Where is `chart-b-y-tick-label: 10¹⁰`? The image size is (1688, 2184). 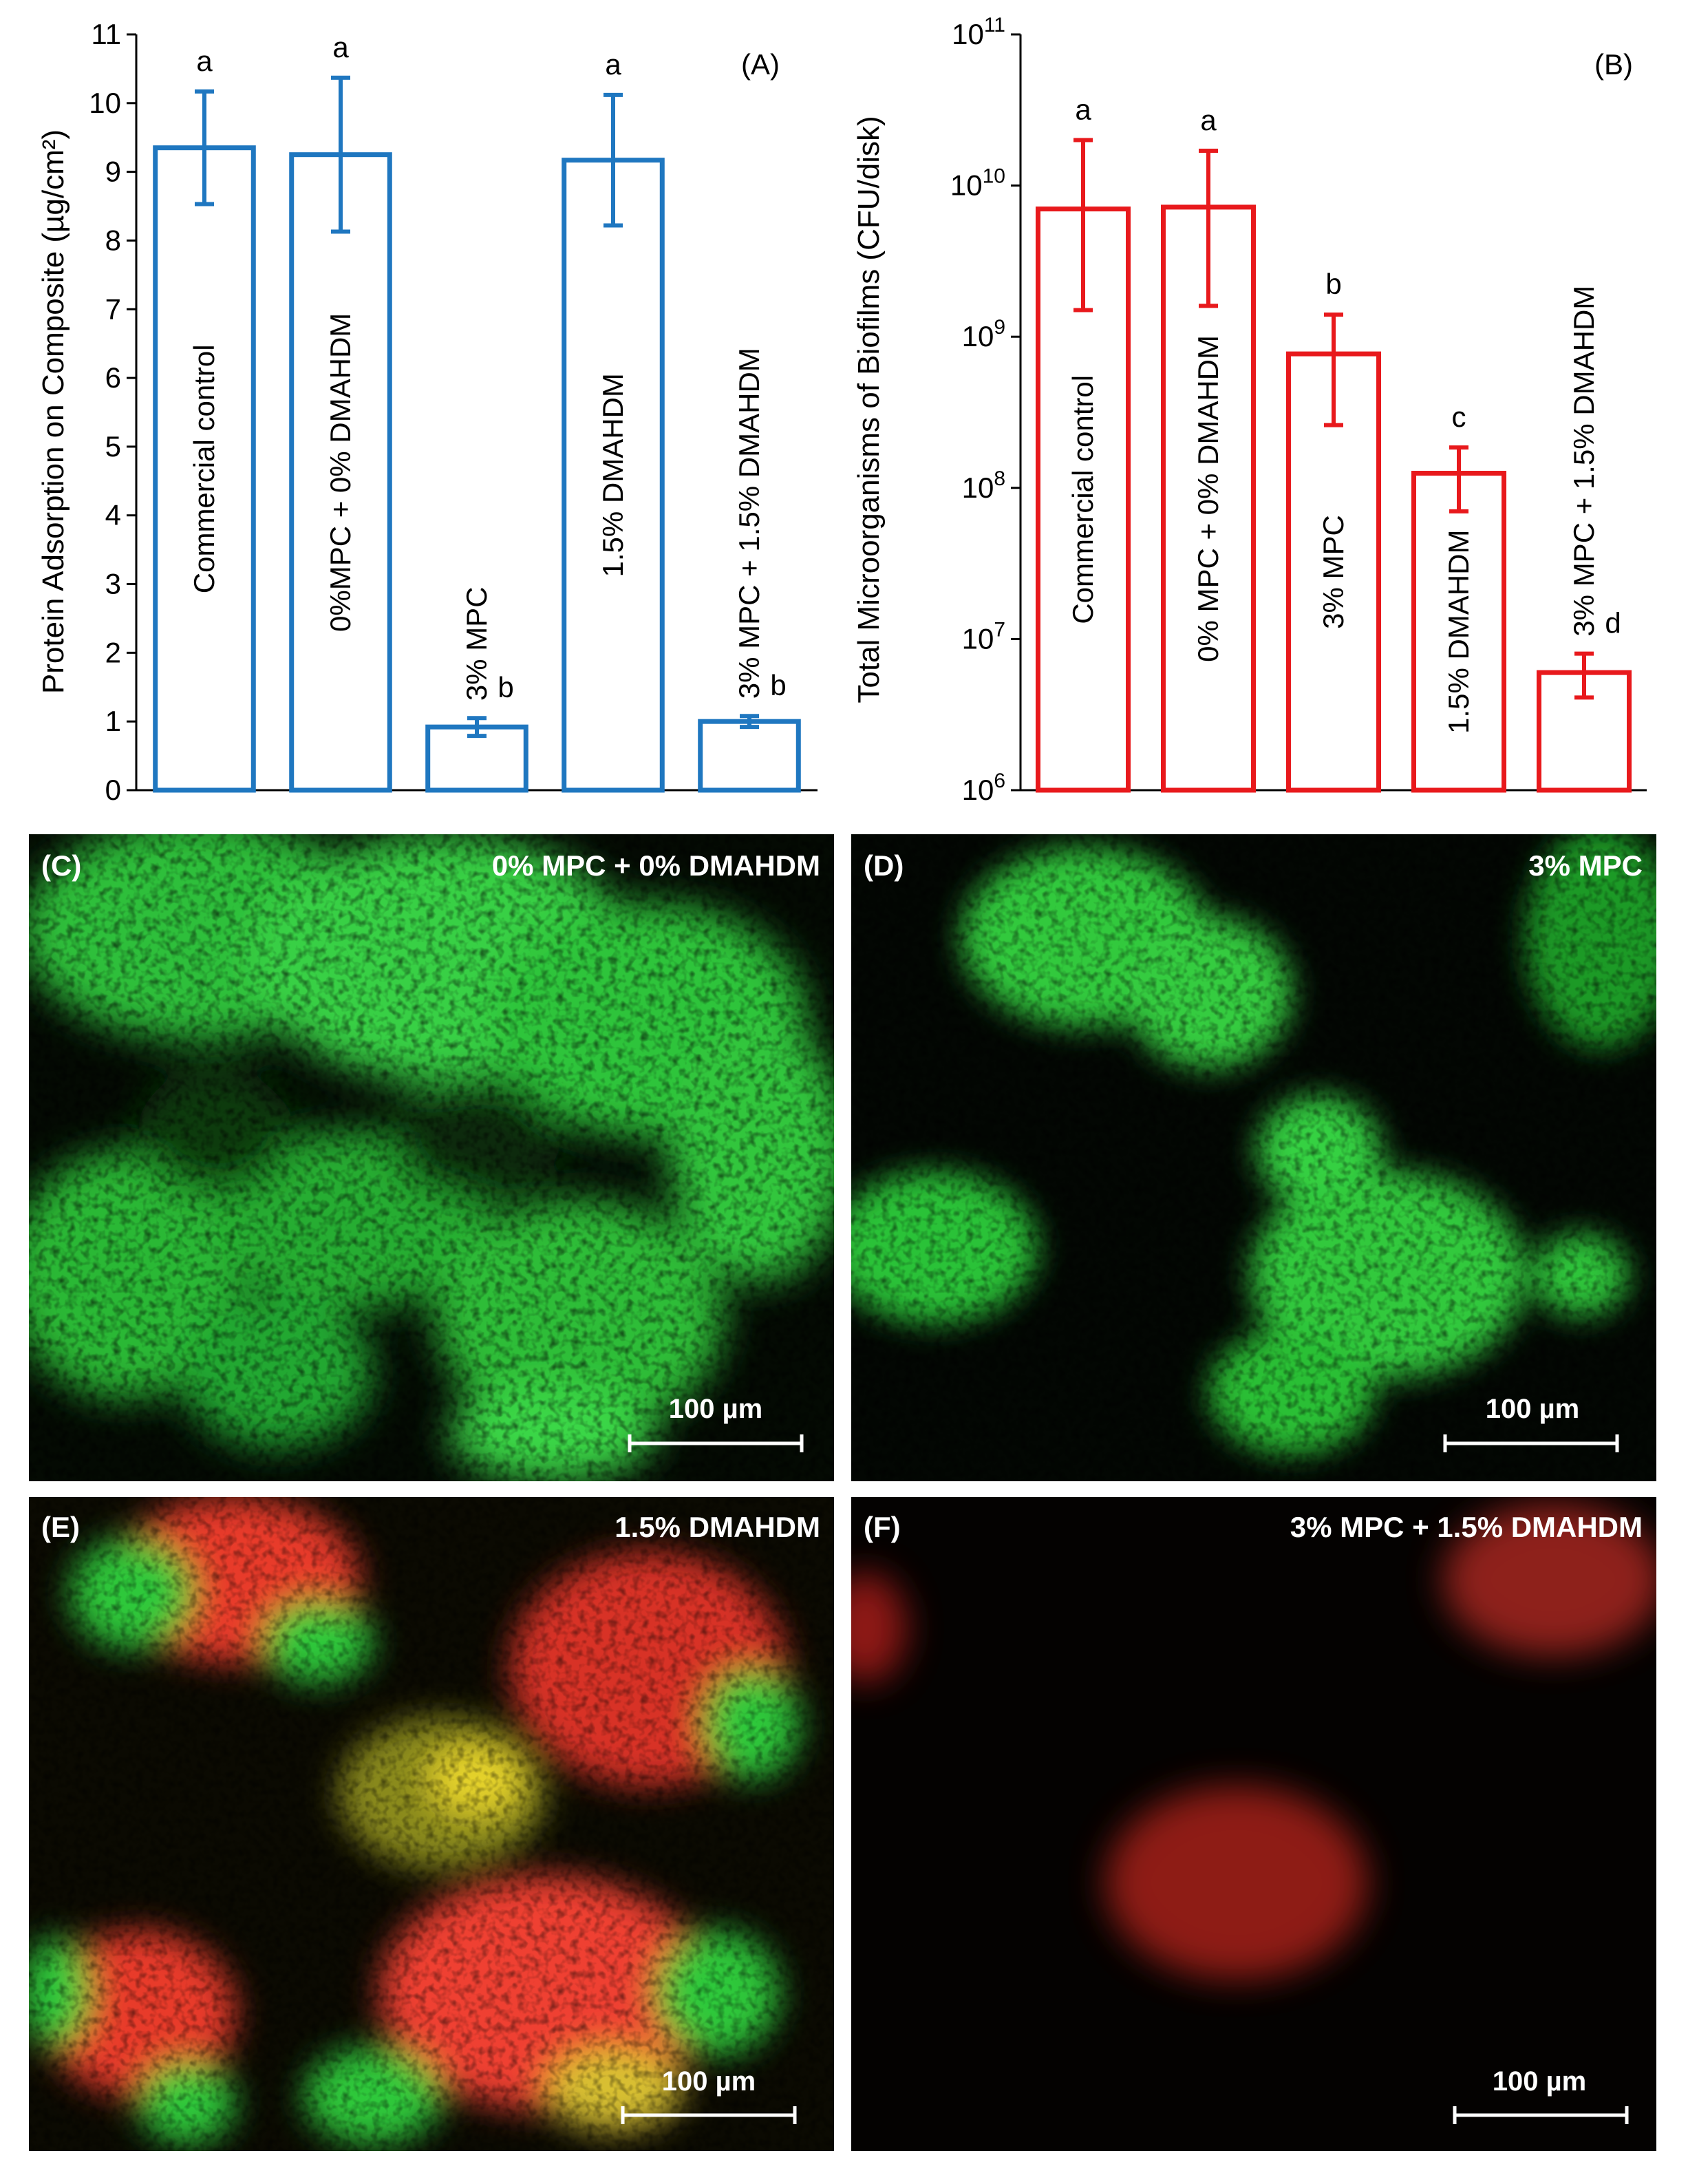 chart-b-y-tick-label: 10¹⁰ is located at coordinates (977, 183).